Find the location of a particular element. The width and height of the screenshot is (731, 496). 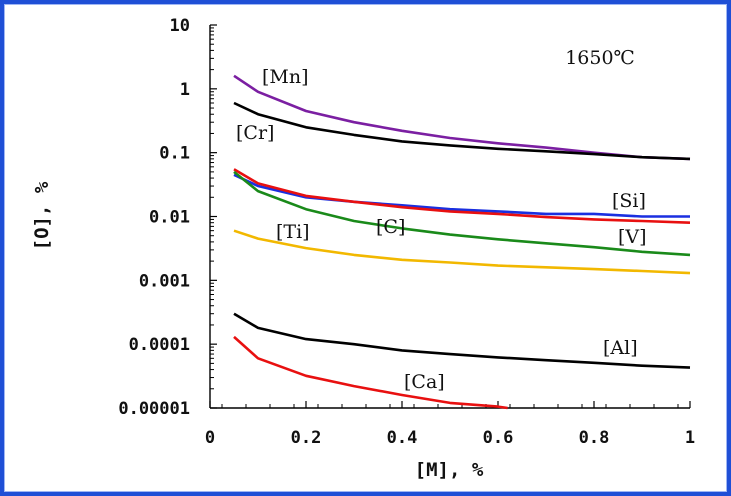

x-tick-label: 0.4 is located at coordinates (402, 438).